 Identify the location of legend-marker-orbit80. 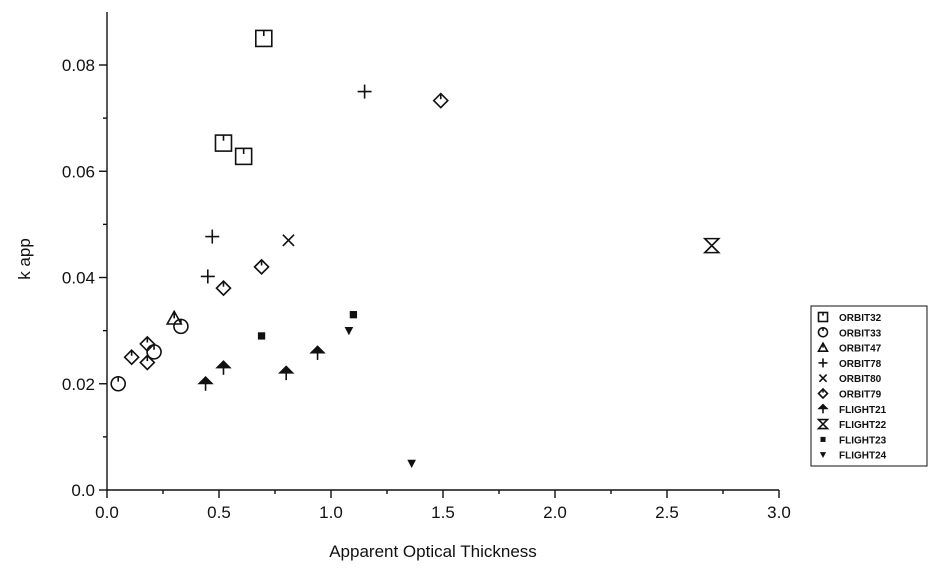
(823, 378).